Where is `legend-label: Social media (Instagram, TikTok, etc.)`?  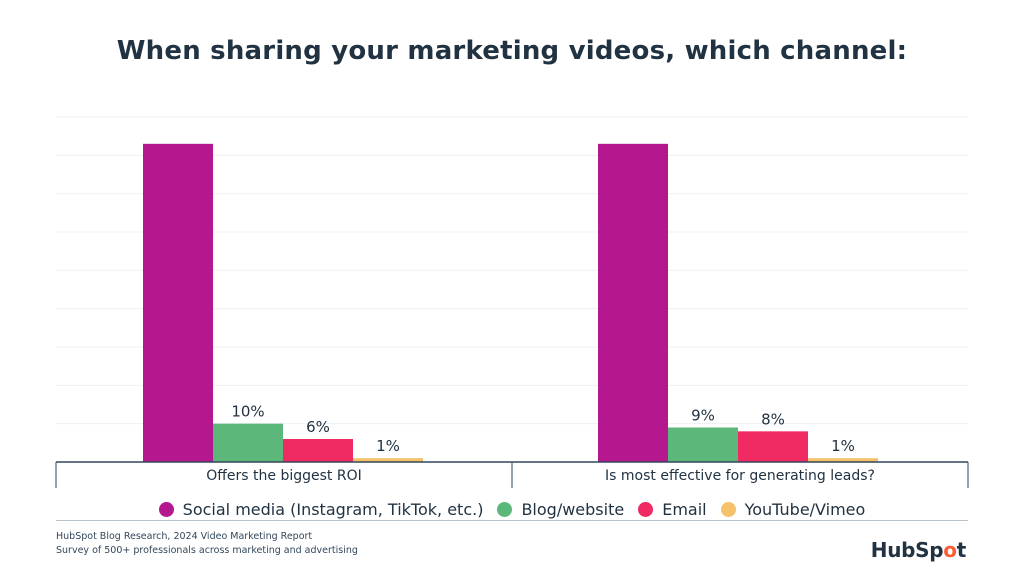 legend-label: Social media (Instagram, TikTok, etc.) is located at coordinates (333, 509).